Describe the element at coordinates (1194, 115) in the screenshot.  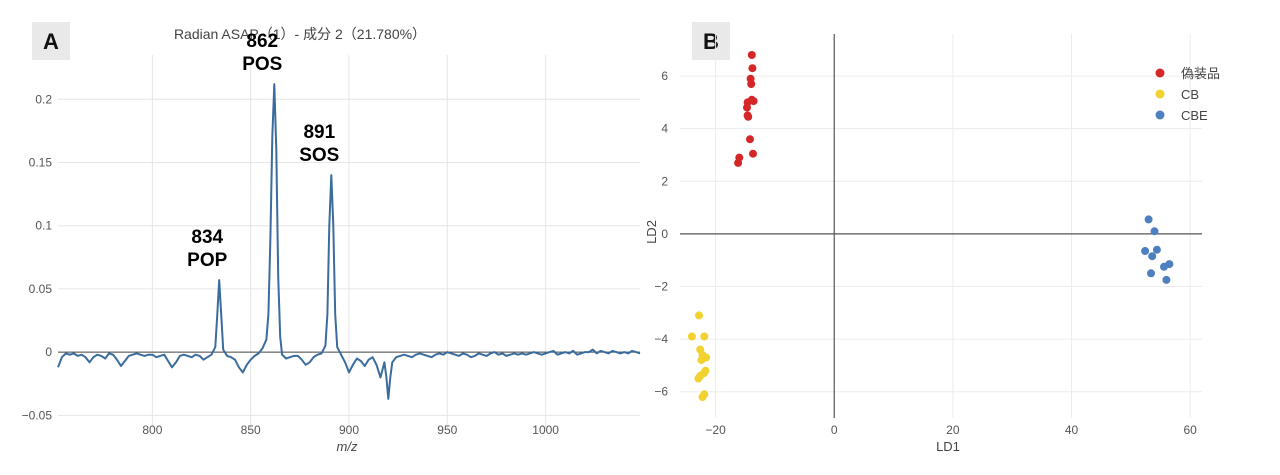
I see `legend-label: CBE` at that location.